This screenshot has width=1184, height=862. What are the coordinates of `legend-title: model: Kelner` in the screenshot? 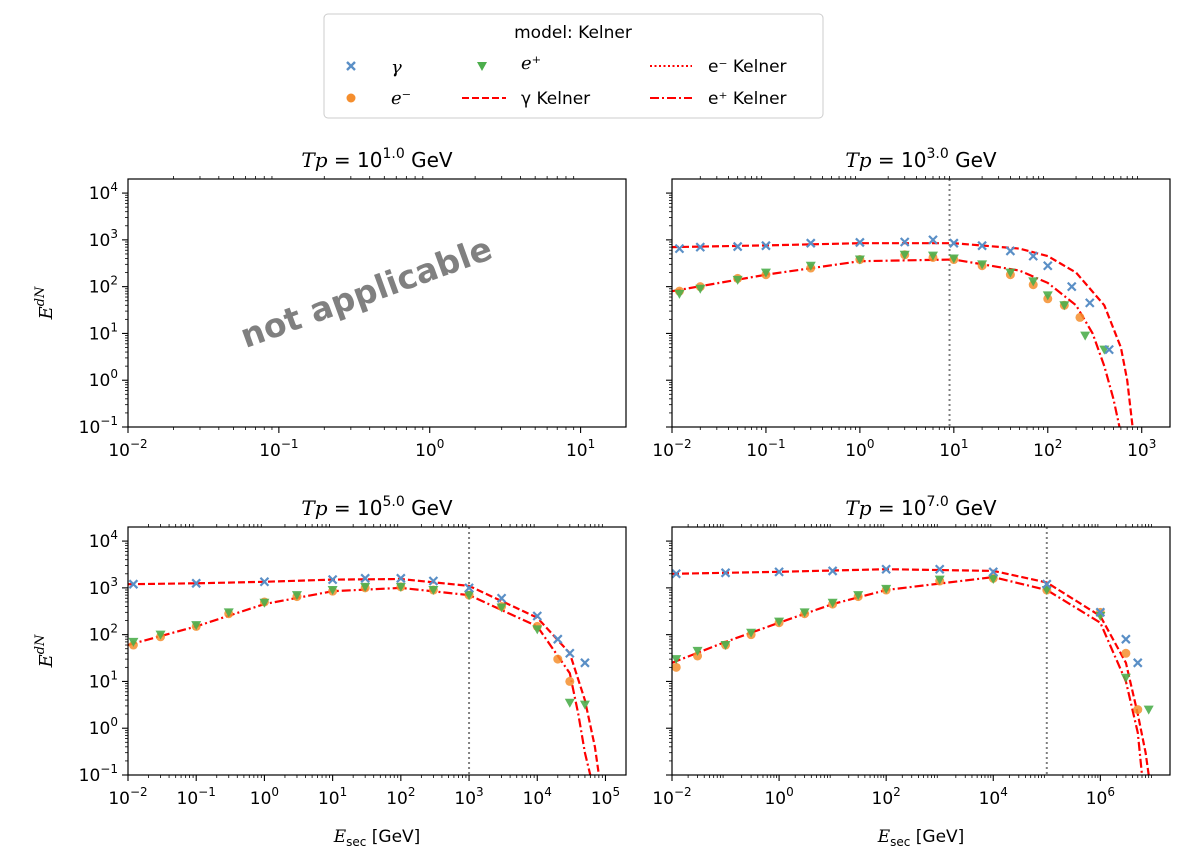 It's located at (573, 33).